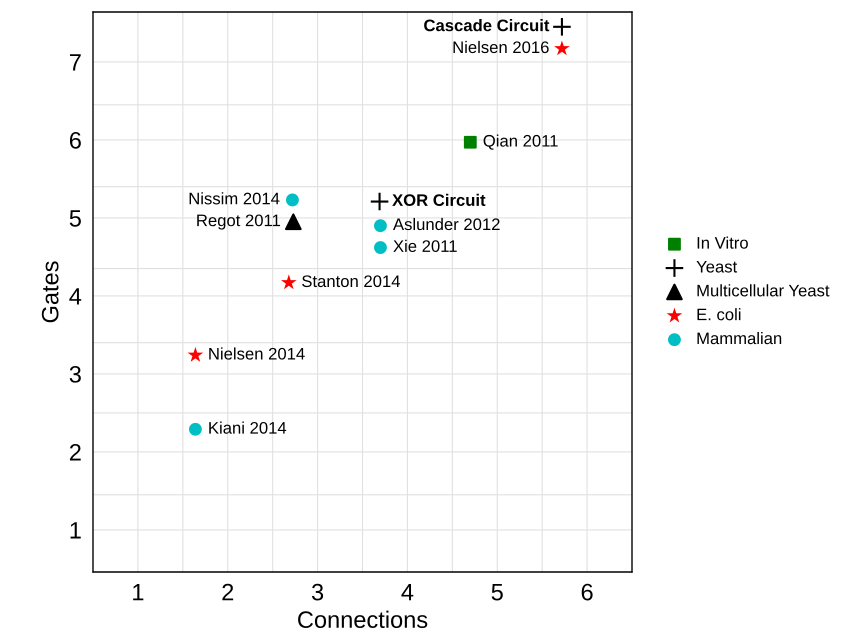  I want to click on y-axis-title: Gates, so click(50, 291).